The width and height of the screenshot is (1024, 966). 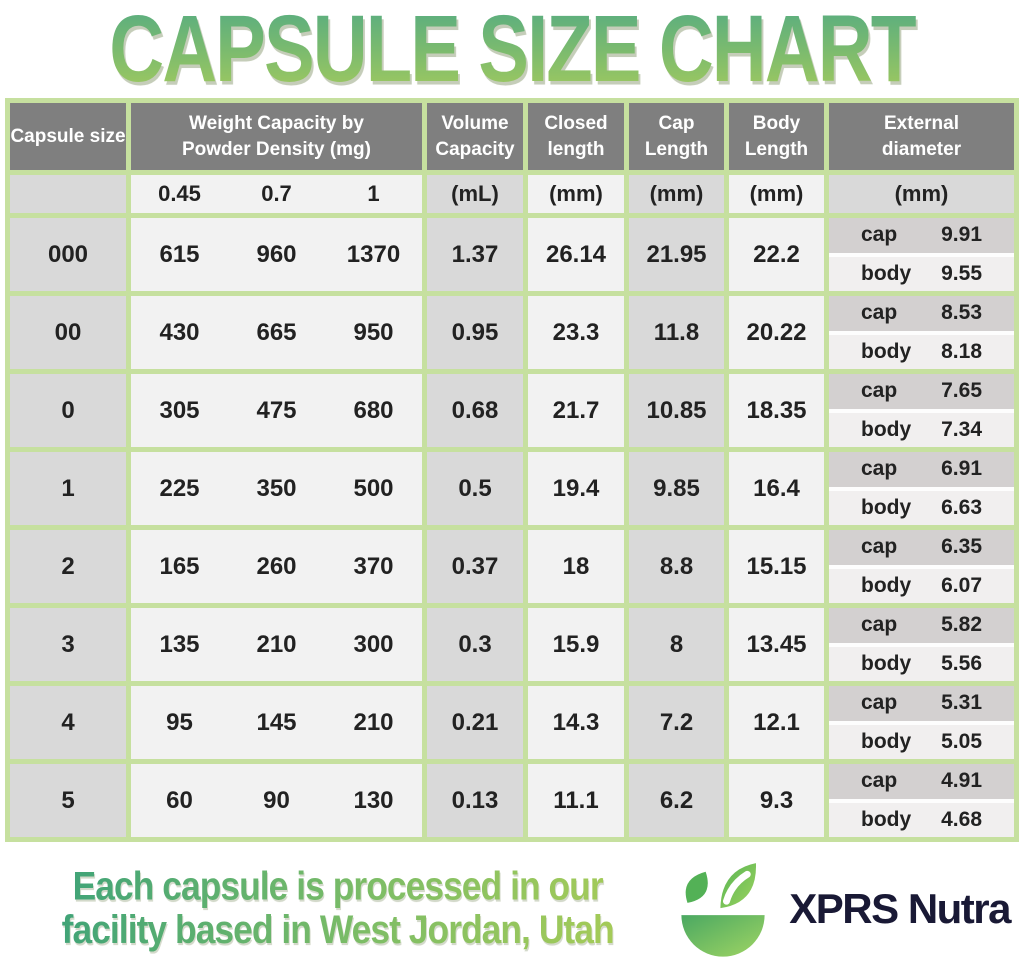 I want to click on footer-tagline-line1: Each capsule is processed in our, so click(x=337, y=886).